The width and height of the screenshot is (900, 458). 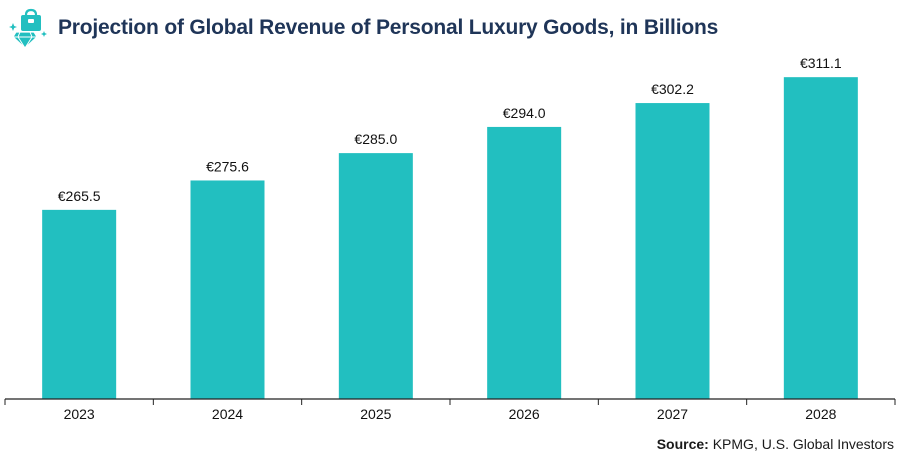 I want to click on source-text: KPMG, U.S. Global Investors, so click(x=801, y=444).